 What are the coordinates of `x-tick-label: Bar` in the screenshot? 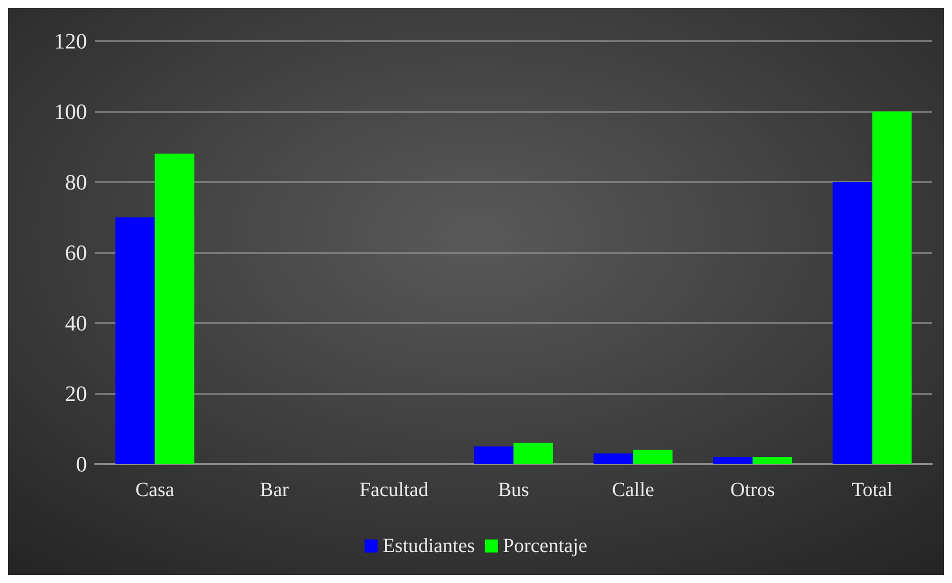 It's located at (275, 490).